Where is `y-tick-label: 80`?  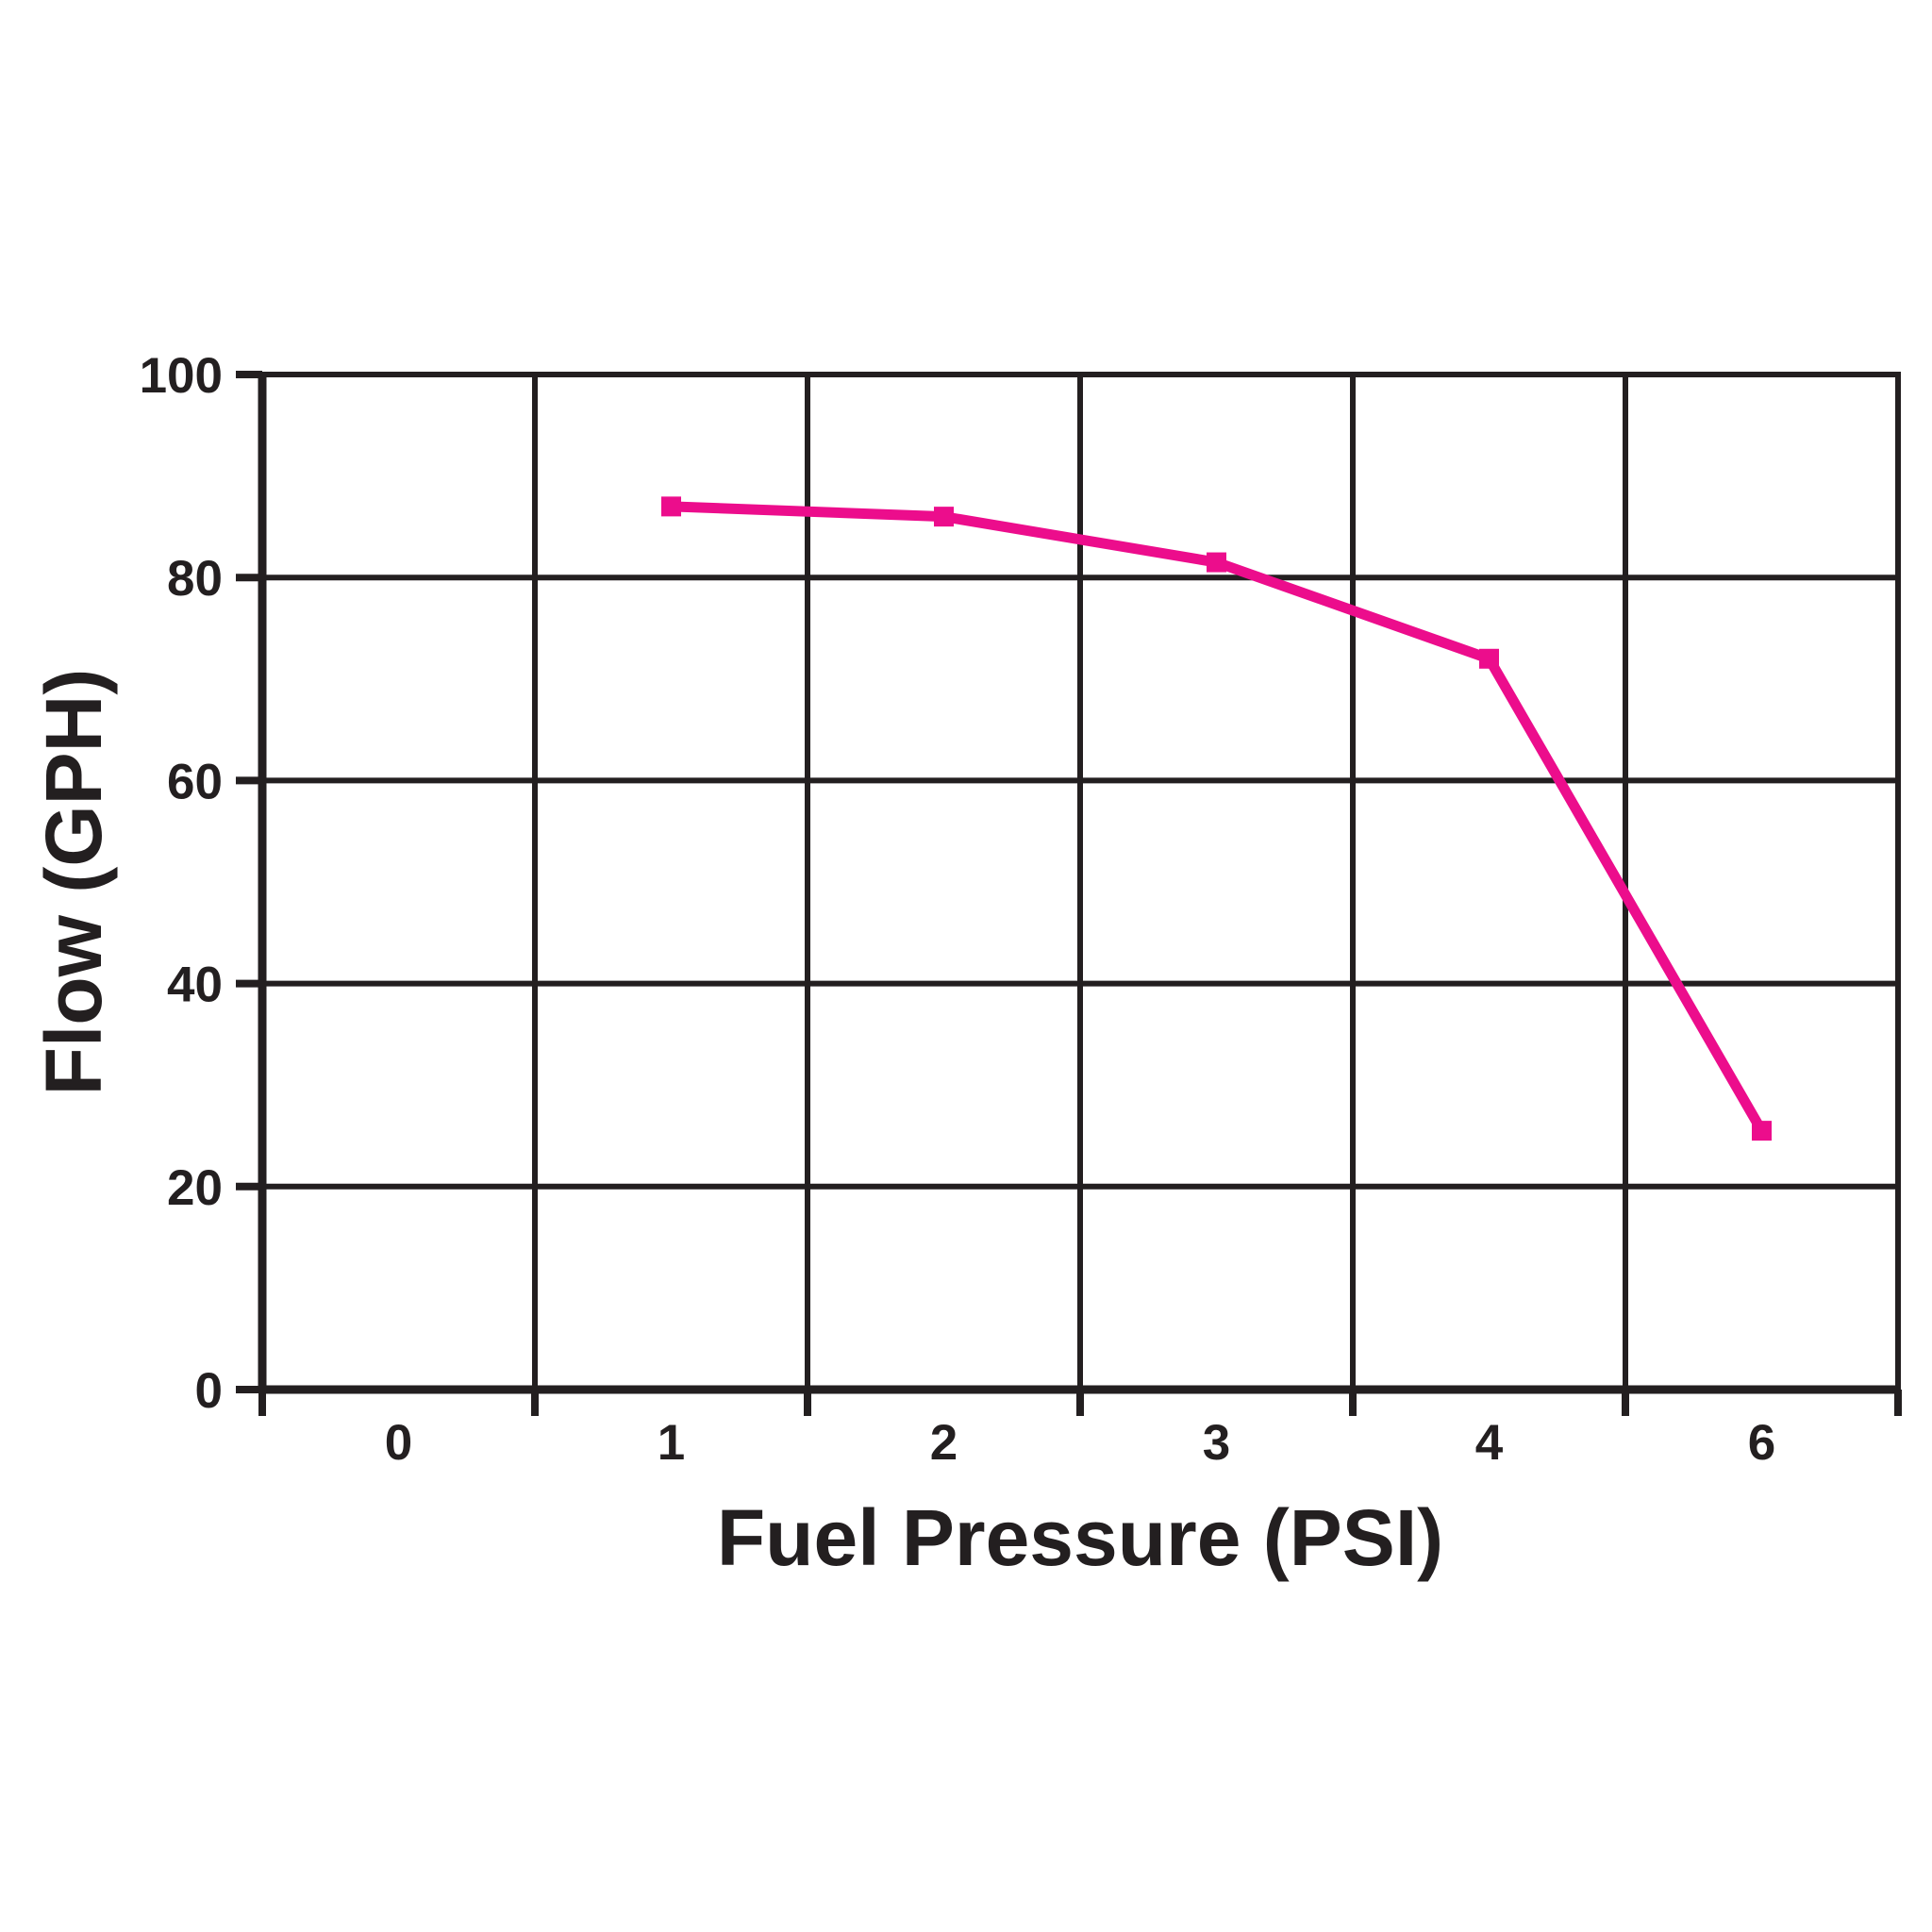
y-tick-label: 80 is located at coordinates (195, 579).